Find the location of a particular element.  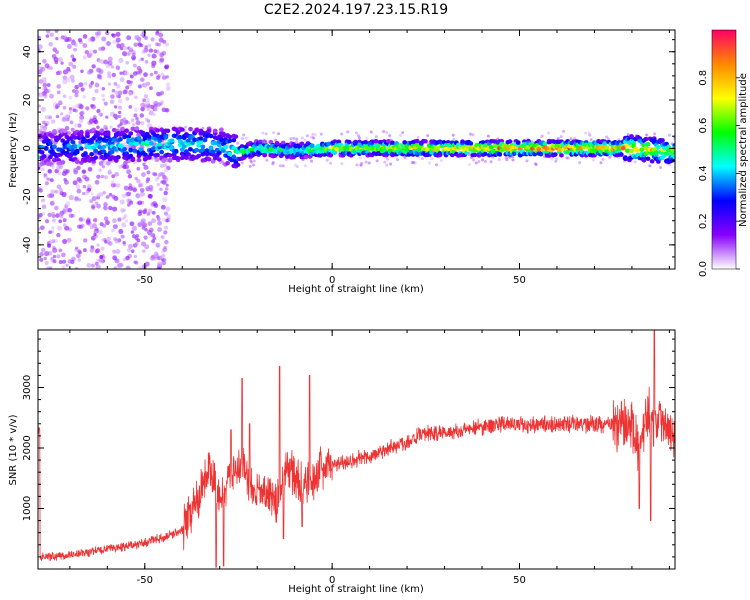

spectrogram-xlabel: Height of straight line (km) is located at coordinates (356, 289).